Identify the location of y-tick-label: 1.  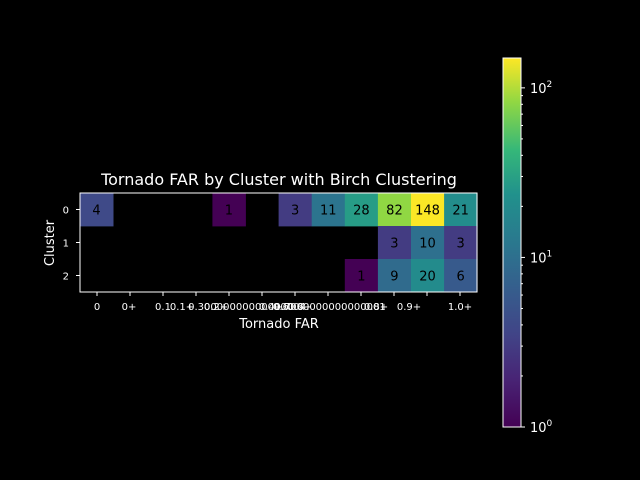
(66, 244).